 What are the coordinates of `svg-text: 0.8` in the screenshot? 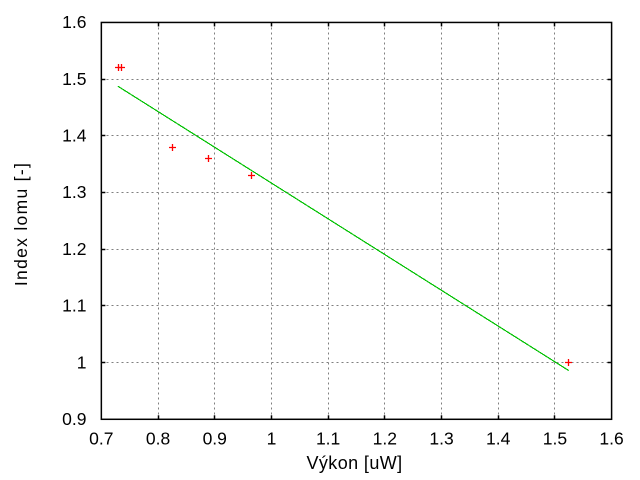 It's located at (158, 438).